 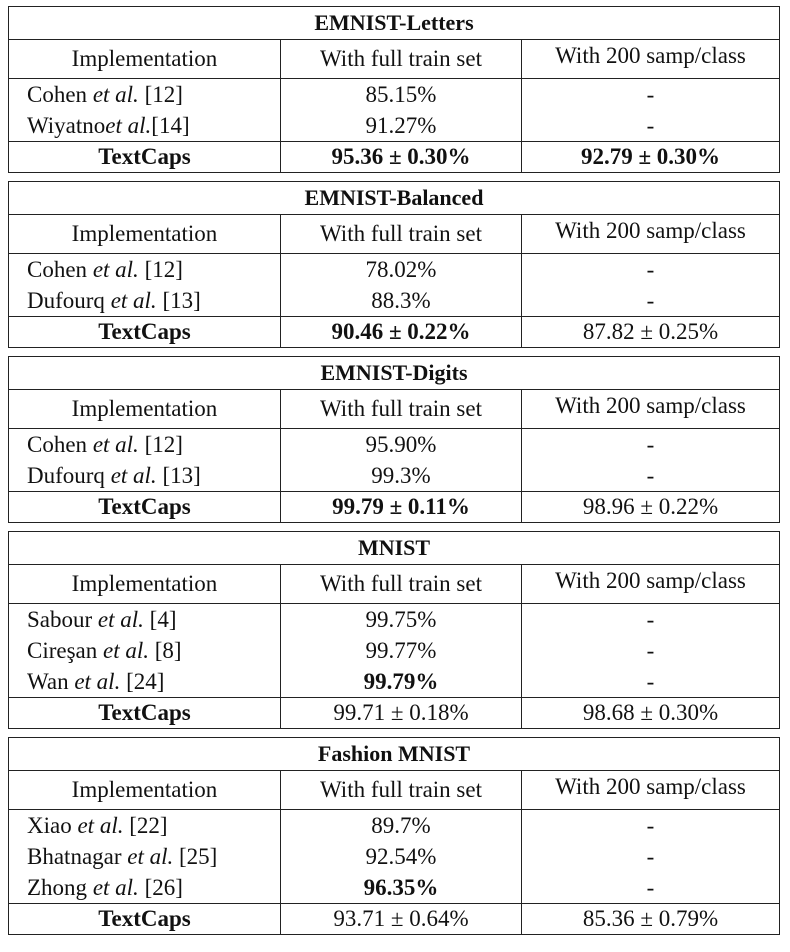 What do you see at coordinates (650, 712) in the screenshot?
I see `samp-cell: 98.68 ± 0.30%` at bounding box center [650, 712].